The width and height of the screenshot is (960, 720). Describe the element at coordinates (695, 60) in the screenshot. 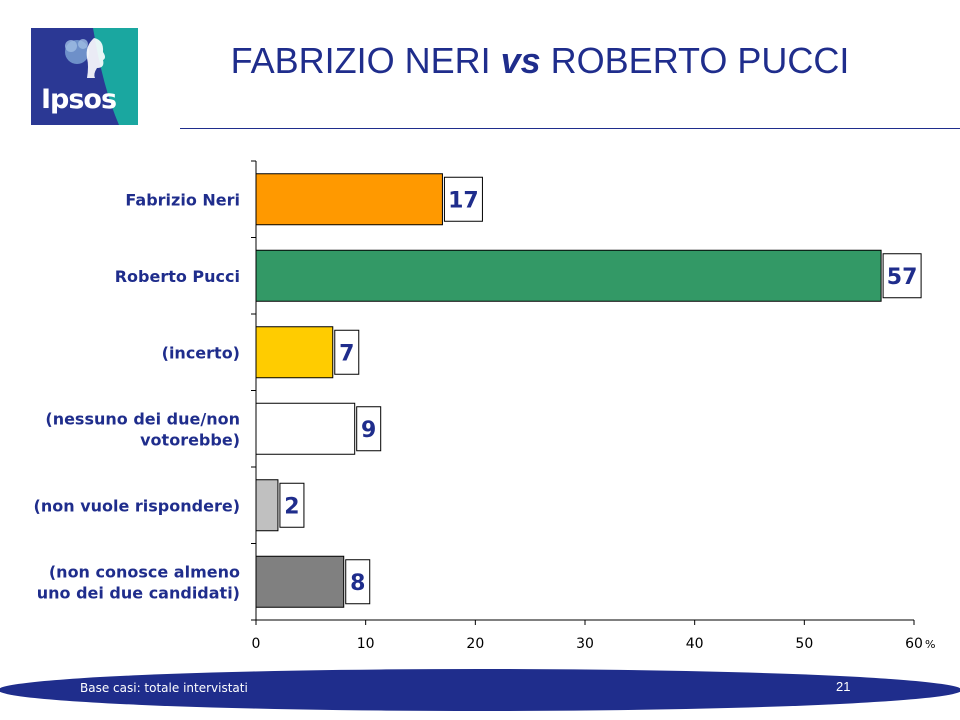

I see `title-part2: ROBERTO PUCCI` at that location.